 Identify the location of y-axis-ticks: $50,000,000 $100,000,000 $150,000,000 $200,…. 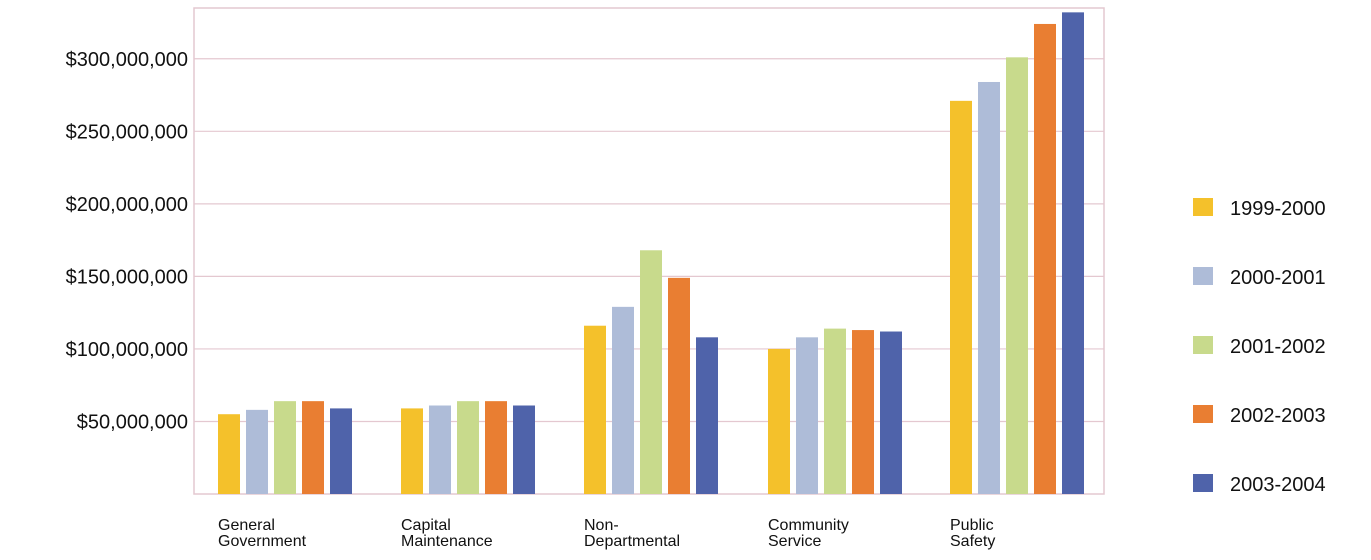
(127, 241).